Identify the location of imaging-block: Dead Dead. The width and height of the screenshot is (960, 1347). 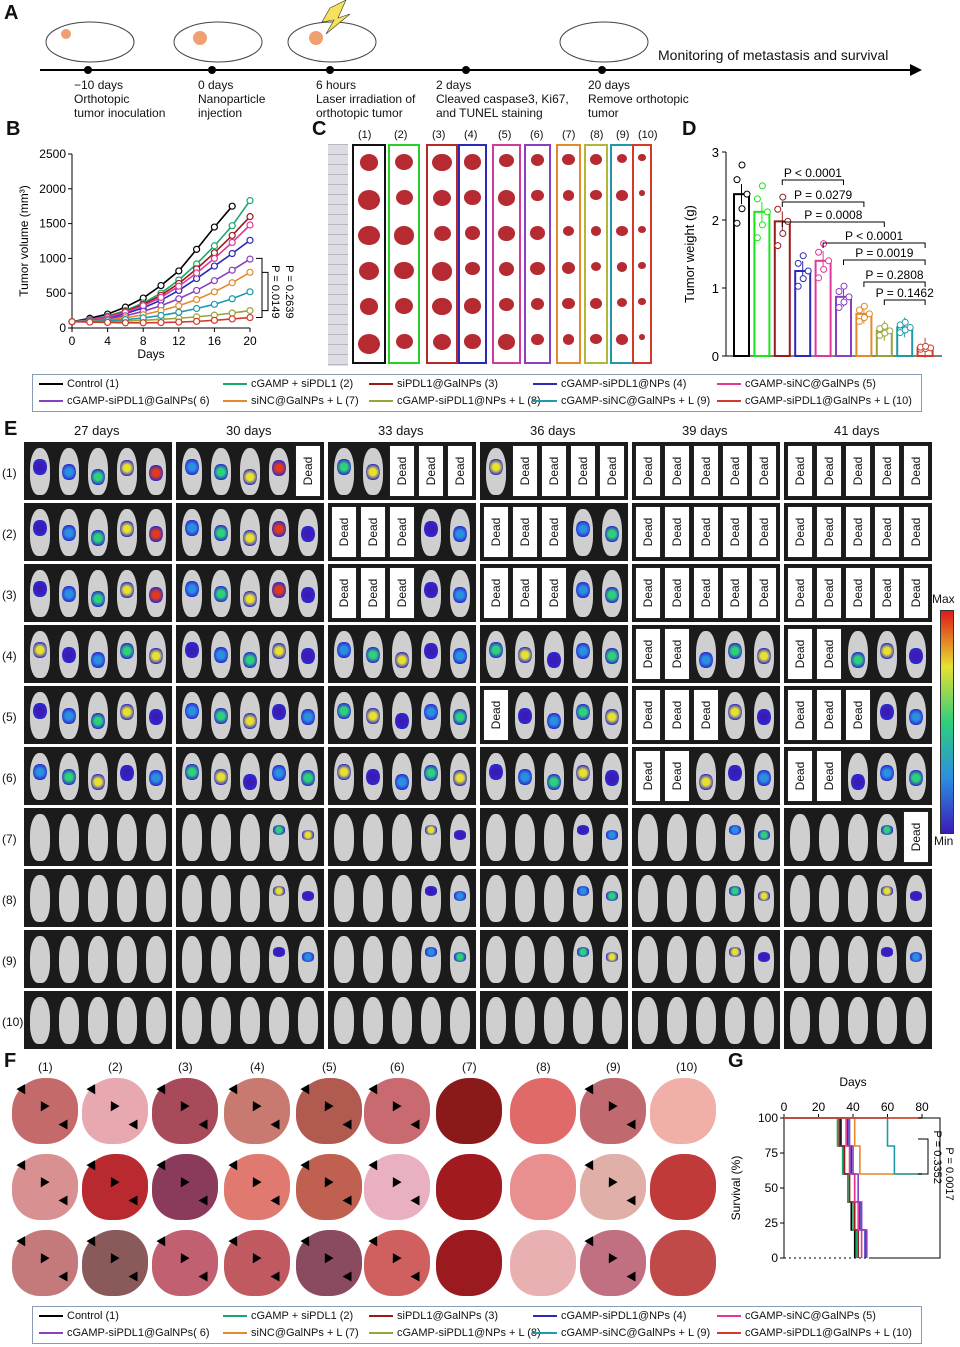
(858, 654).